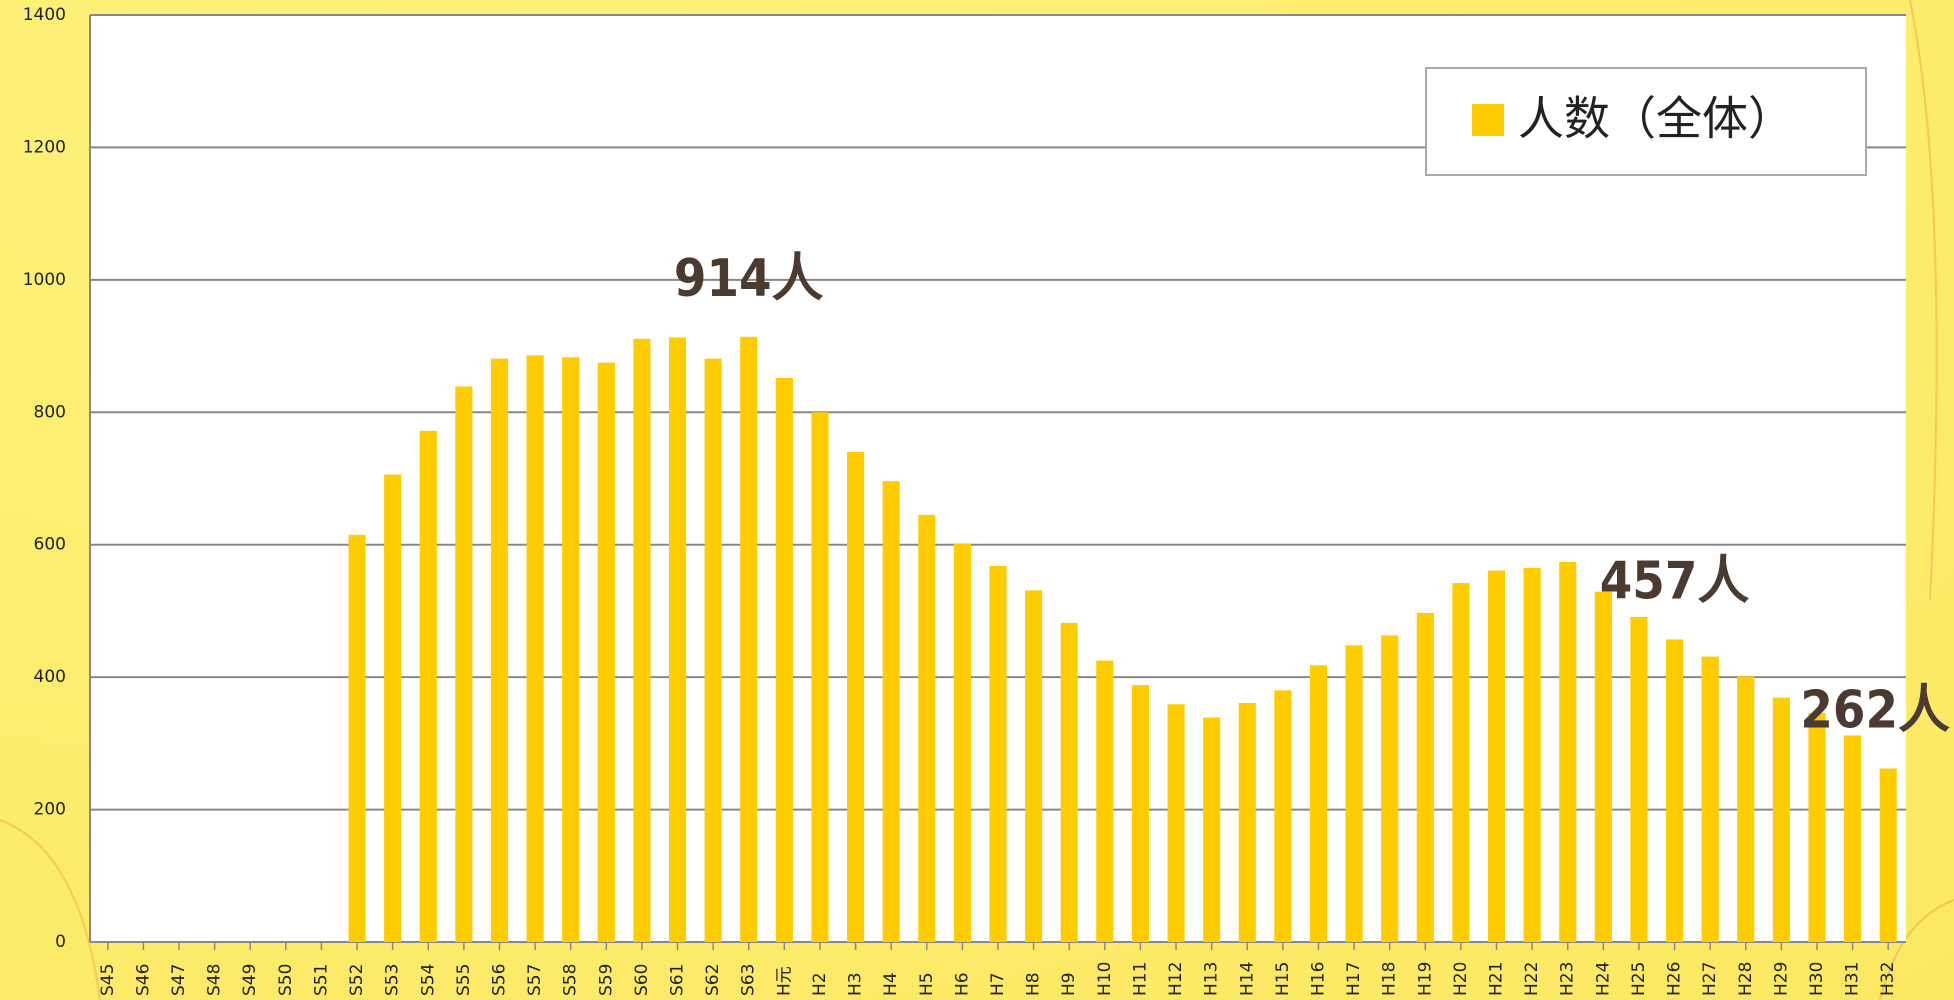  What do you see at coordinates (1875, 711) in the screenshot?
I see `value-label: 262人` at bounding box center [1875, 711].